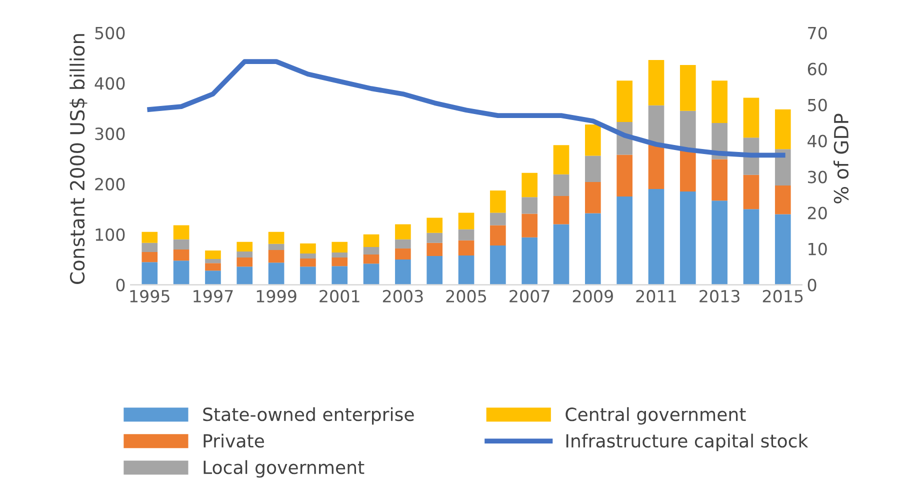  I want to click on legend-label: Central government, so click(656, 416).